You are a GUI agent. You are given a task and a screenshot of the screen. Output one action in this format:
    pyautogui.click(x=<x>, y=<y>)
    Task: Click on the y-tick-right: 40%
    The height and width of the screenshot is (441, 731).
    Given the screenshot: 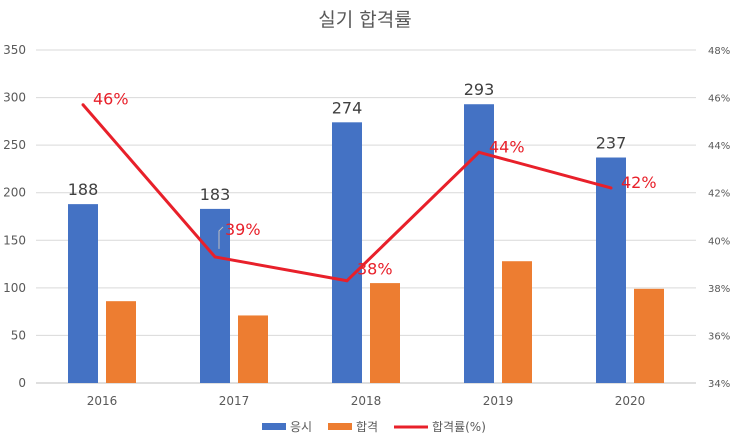 What is the action you would take?
    pyautogui.click(x=719, y=241)
    